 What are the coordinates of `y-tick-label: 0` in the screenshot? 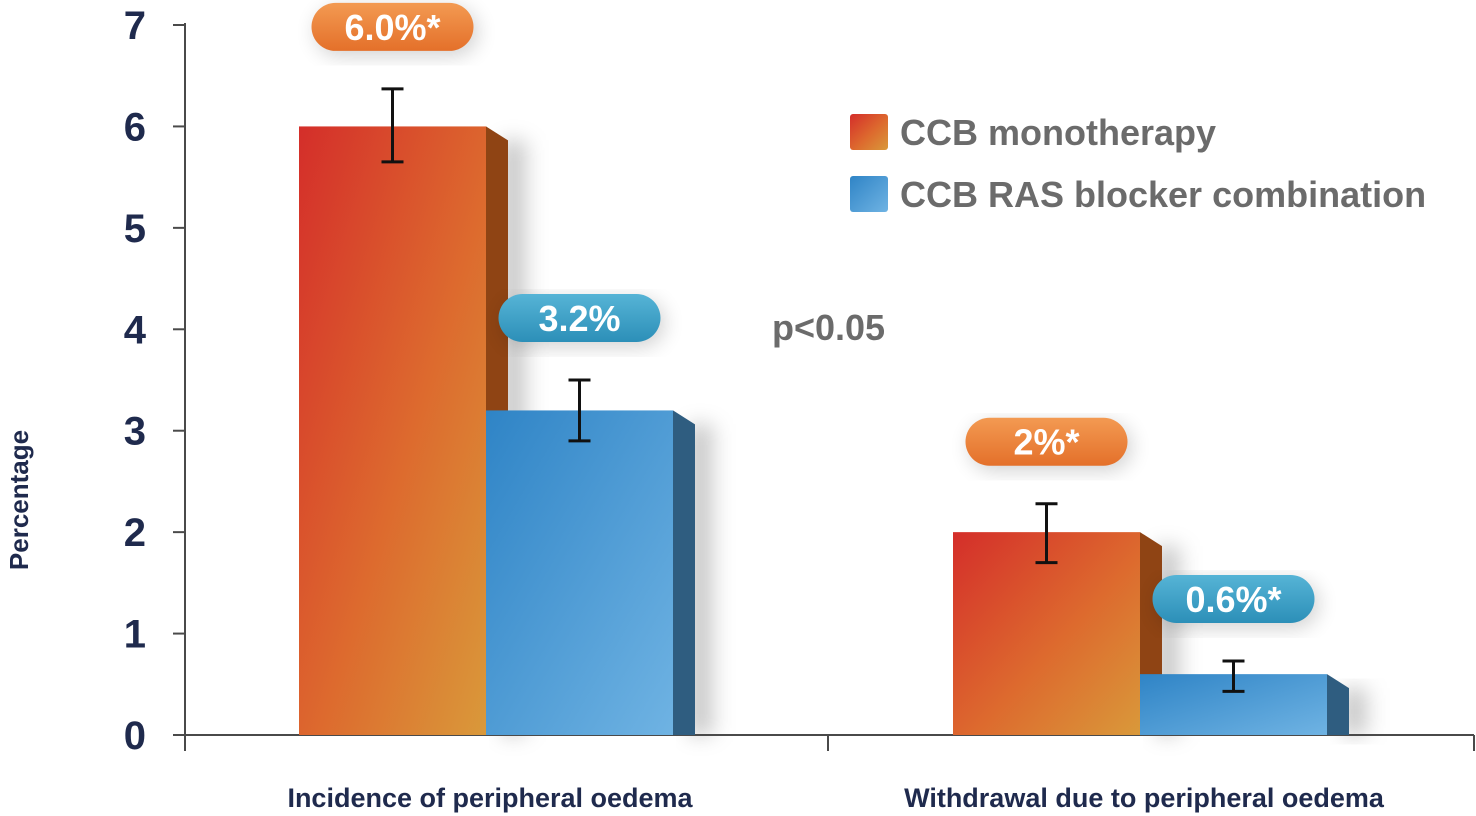 It's located at (135, 736).